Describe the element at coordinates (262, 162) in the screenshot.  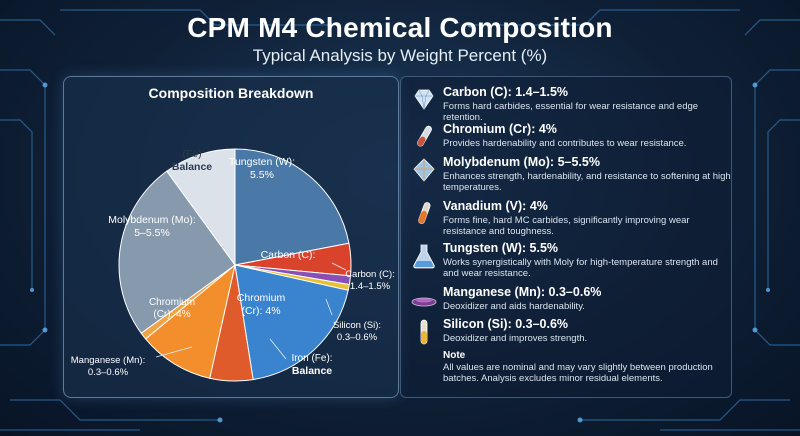
I see `label-tungsten-name: Tungsten (W):` at that location.